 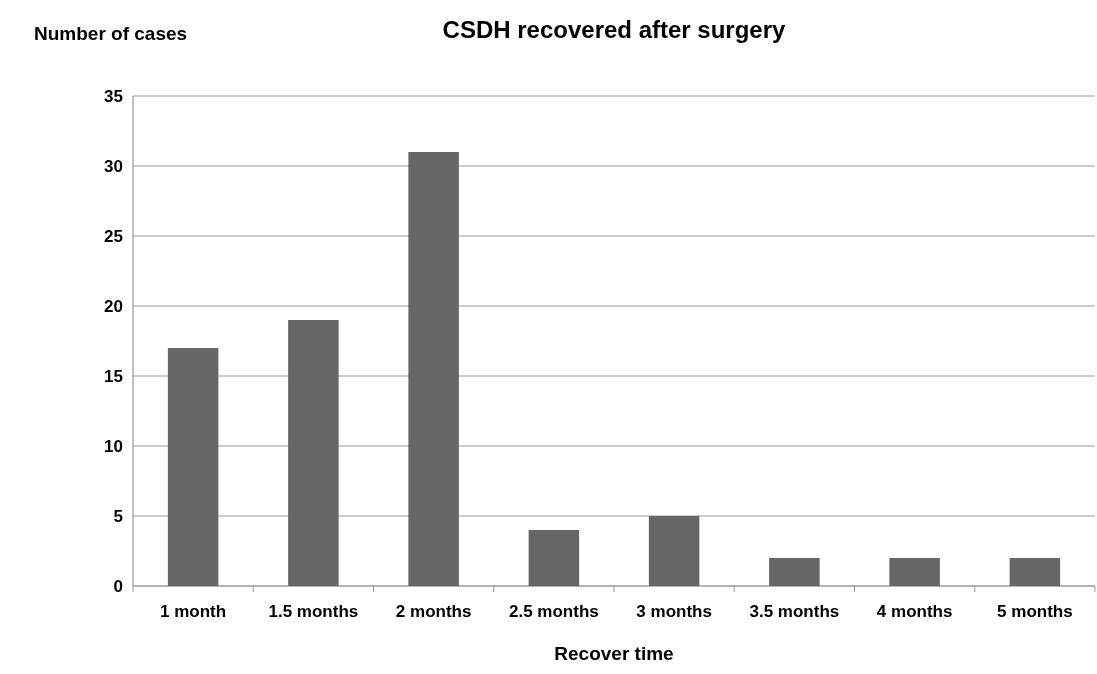 I want to click on x-tick-label: 1.5 months, so click(x=313, y=611).